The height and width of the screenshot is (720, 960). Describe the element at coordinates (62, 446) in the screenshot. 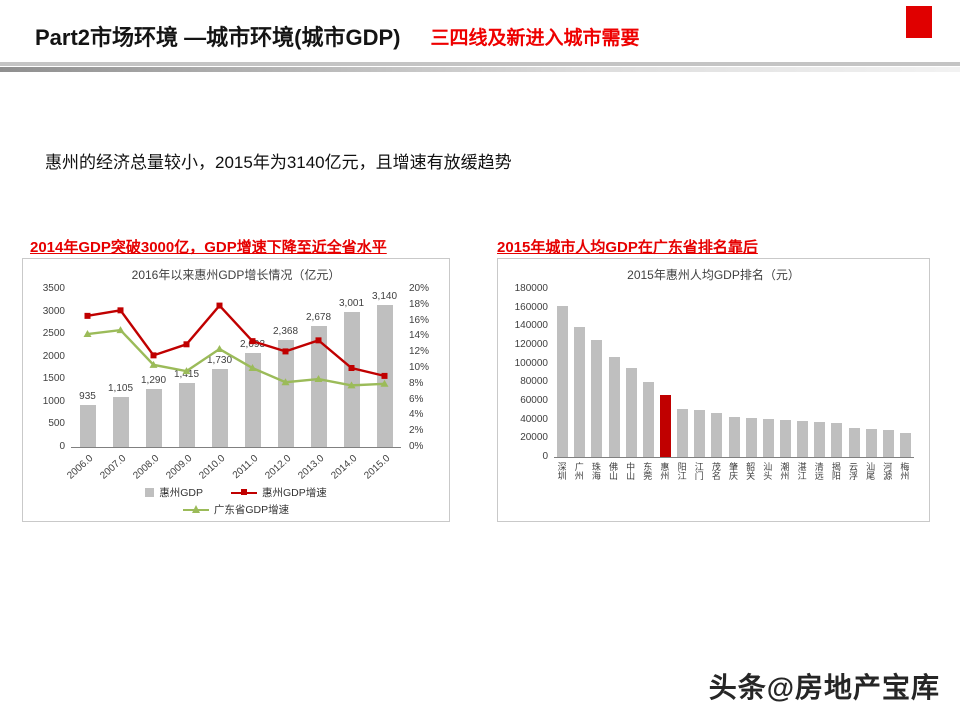

I see `y-axis-tick-label: 0` at that location.